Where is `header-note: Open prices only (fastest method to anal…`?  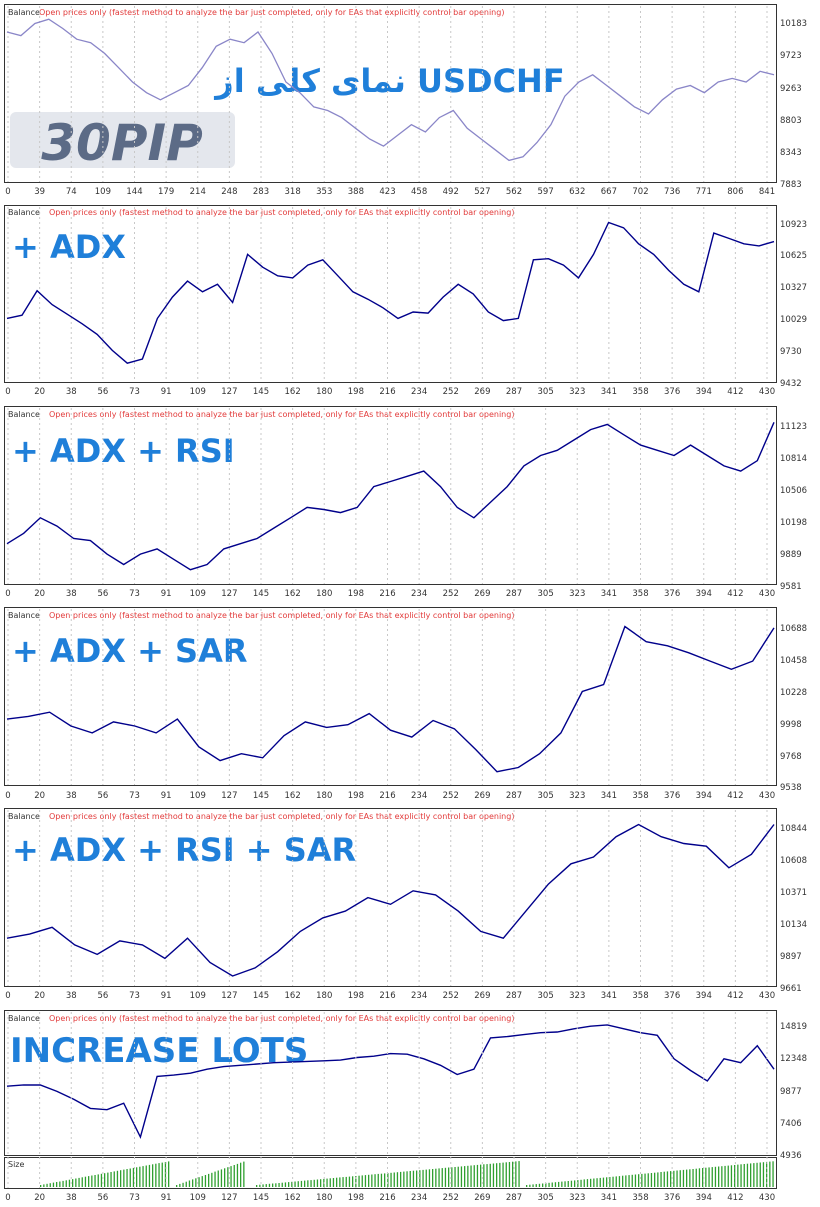 header-note: Open prices only (fastest method to anal… is located at coordinates (281, 615).